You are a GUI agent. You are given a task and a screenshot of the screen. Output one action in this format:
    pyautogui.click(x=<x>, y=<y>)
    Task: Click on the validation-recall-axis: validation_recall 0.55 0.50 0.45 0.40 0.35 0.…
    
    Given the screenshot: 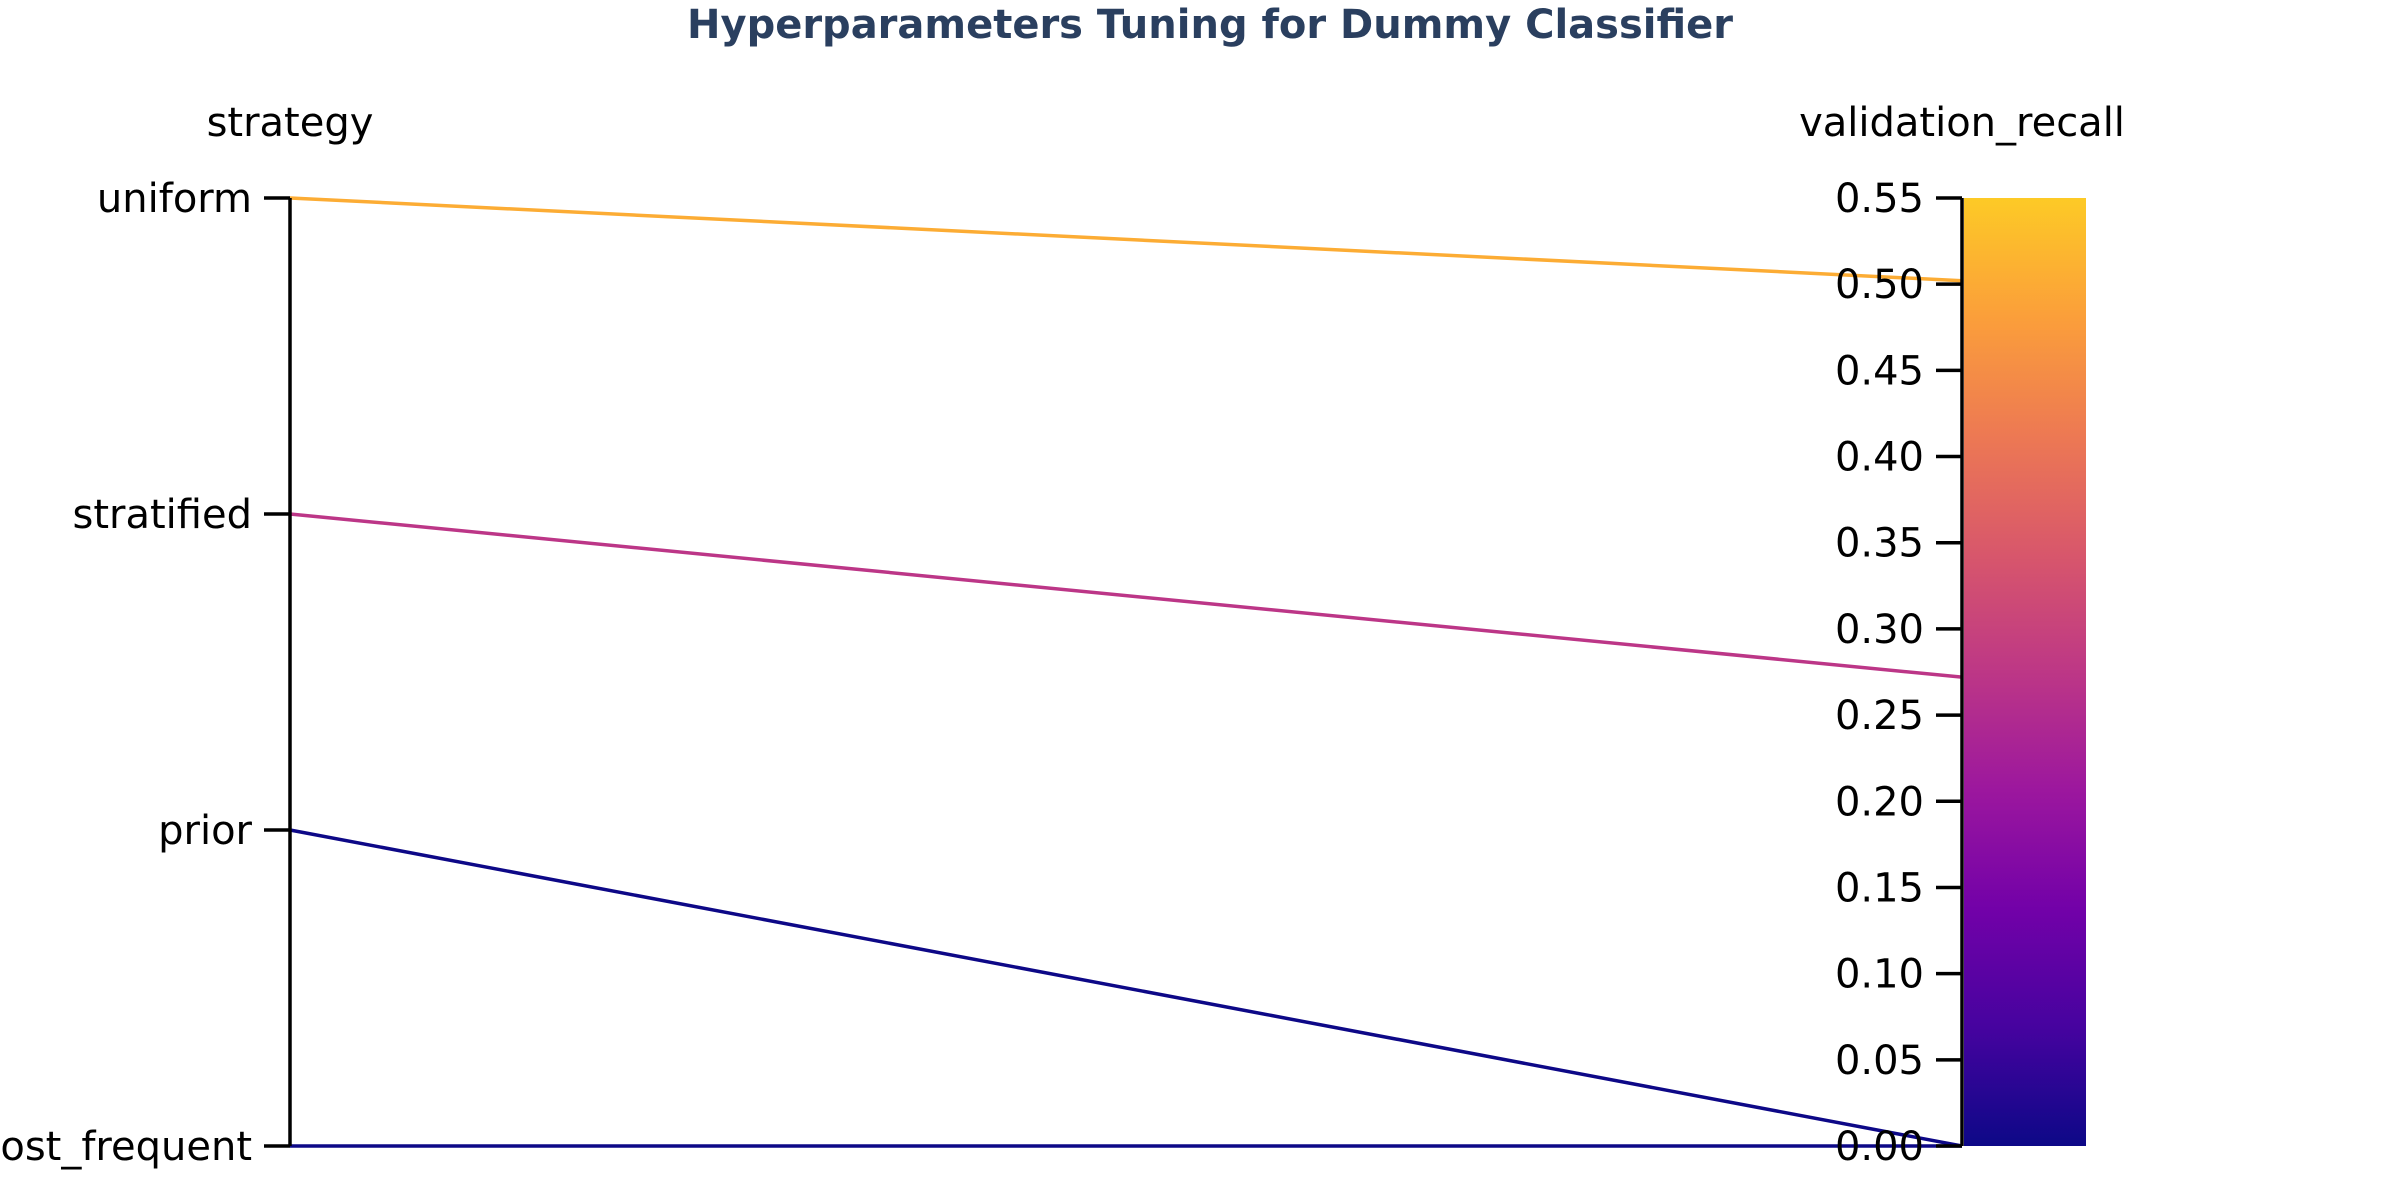 What is the action you would take?
    pyautogui.click(x=1962, y=635)
    